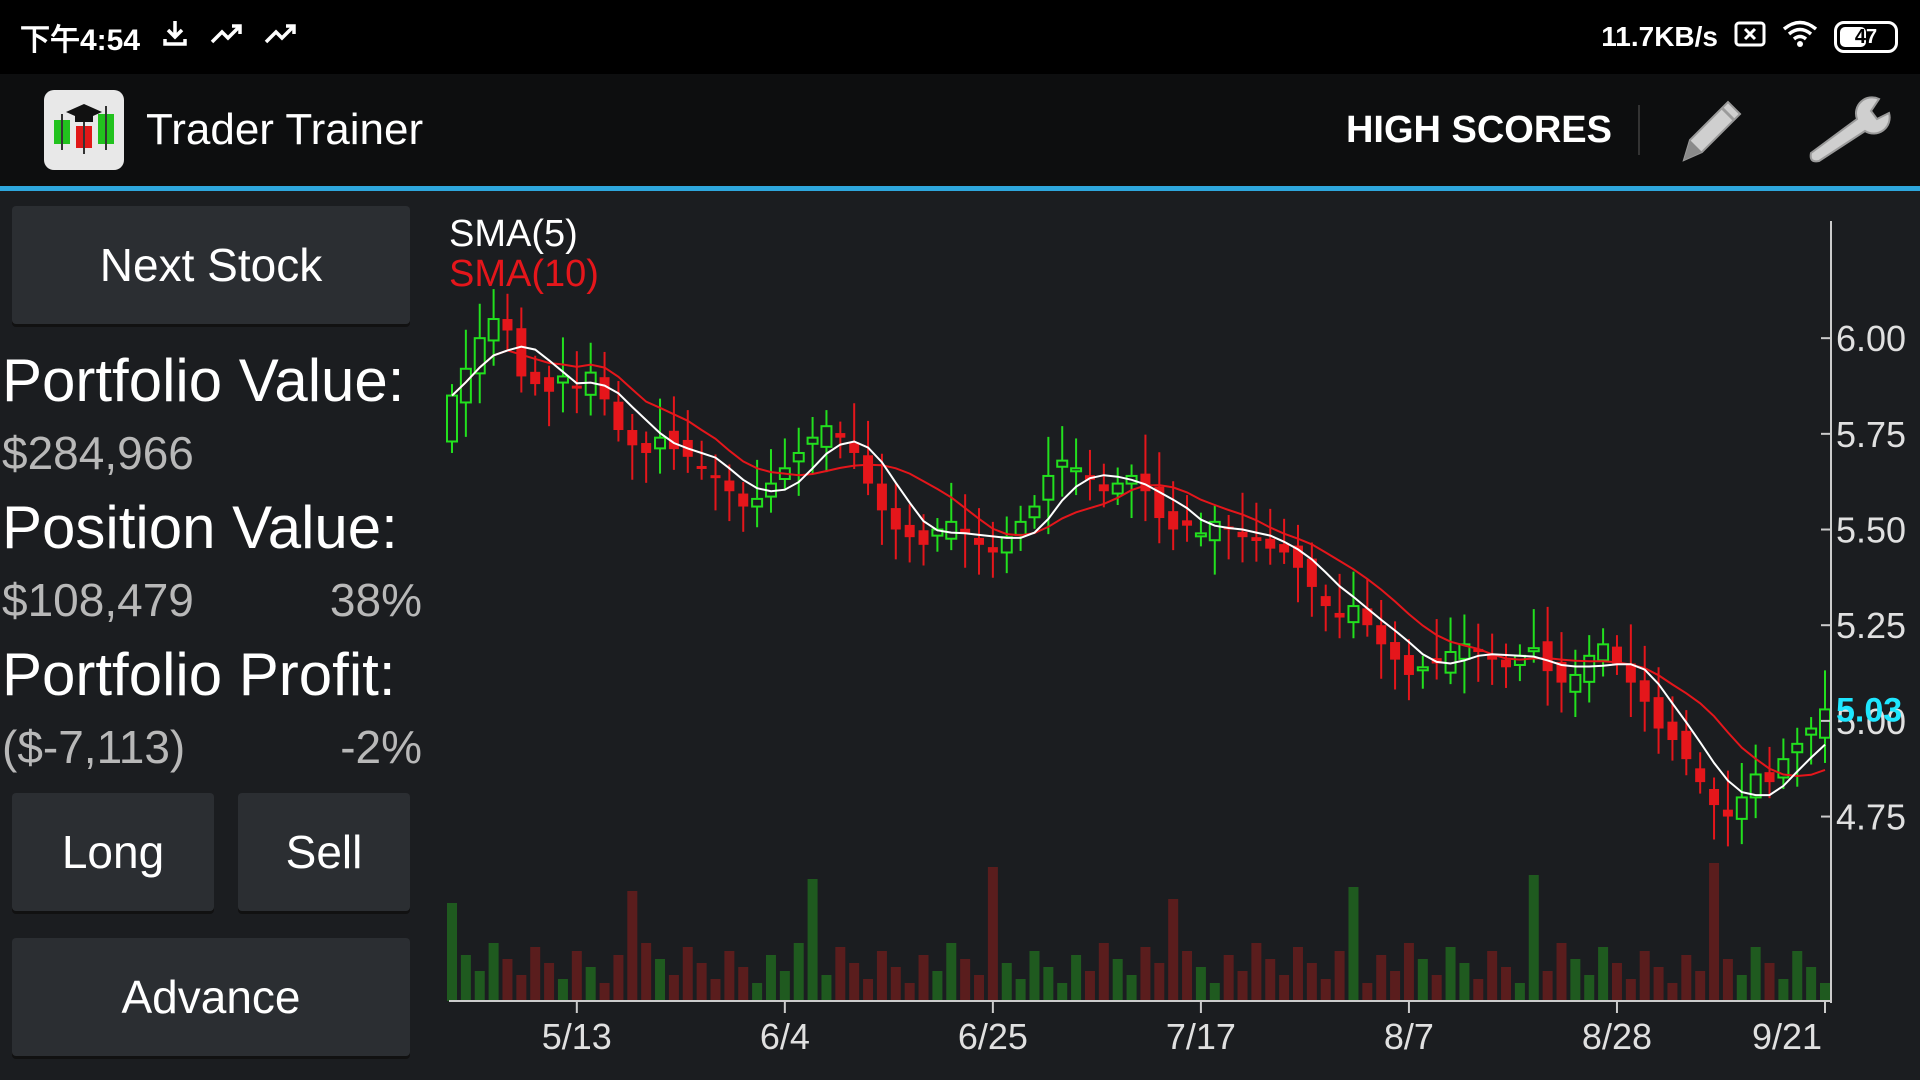 This screenshot has height=1080, width=1920. I want to click on wifi-icon, so click(1800, 37).